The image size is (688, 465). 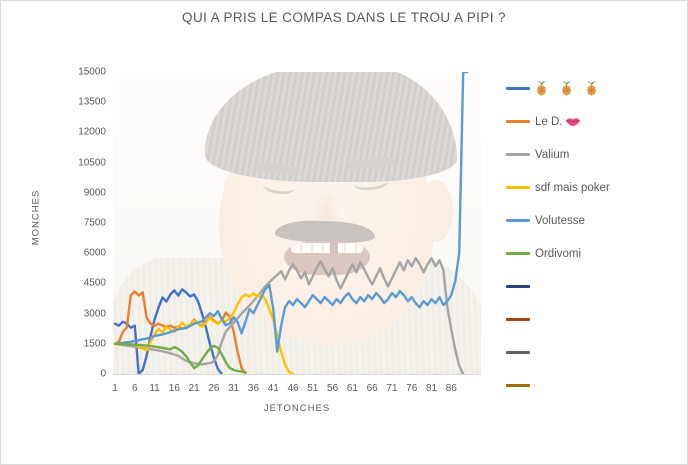 I want to click on legend-item-le-d-: Le D., so click(x=593, y=121).